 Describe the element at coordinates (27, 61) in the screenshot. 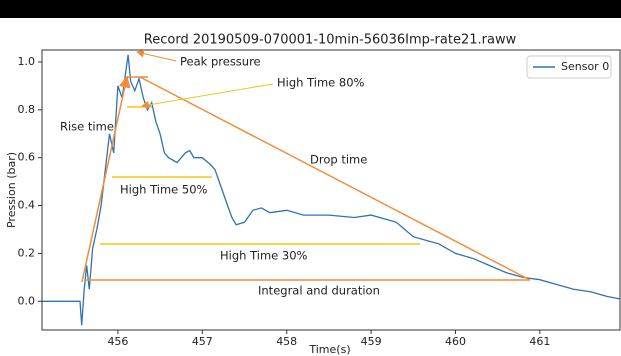

I see `y-tick-label: 1.0` at that location.